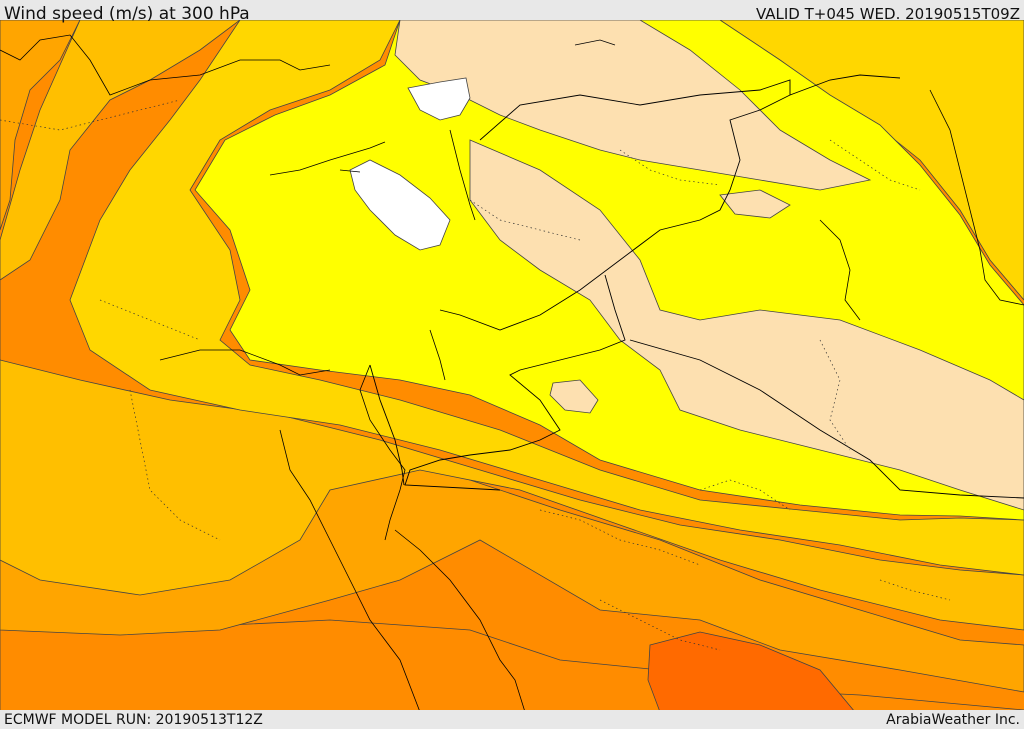  What do you see at coordinates (953, 720) in the screenshot?
I see `credit-label: ArabiaWeather Inc.` at bounding box center [953, 720].